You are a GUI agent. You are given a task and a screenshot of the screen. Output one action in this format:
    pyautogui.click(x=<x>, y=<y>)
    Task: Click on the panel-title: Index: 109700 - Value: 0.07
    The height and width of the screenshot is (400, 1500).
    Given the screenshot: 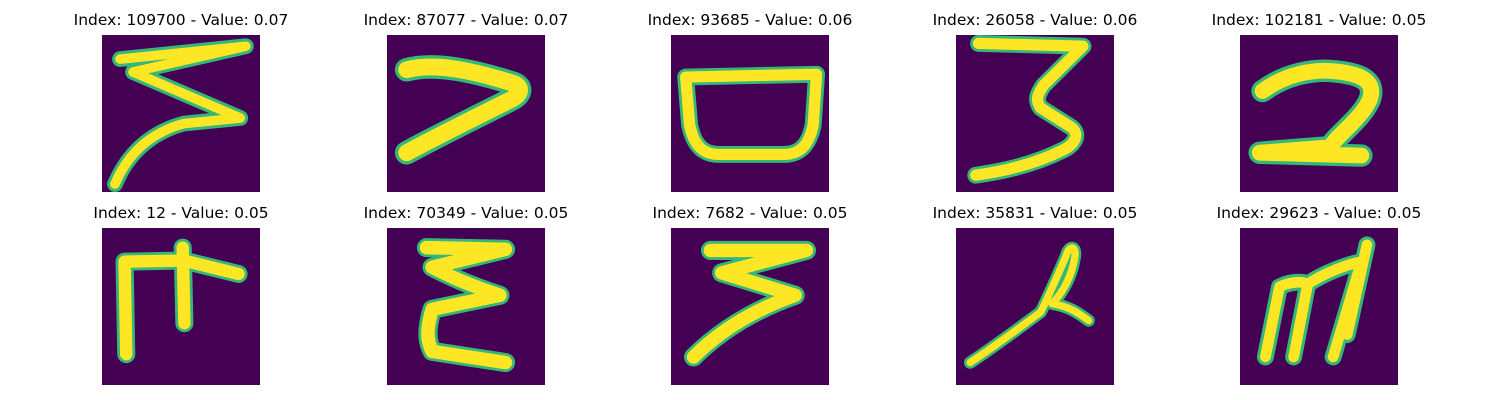 What is the action you would take?
    pyautogui.click(x=181, y=20)
    